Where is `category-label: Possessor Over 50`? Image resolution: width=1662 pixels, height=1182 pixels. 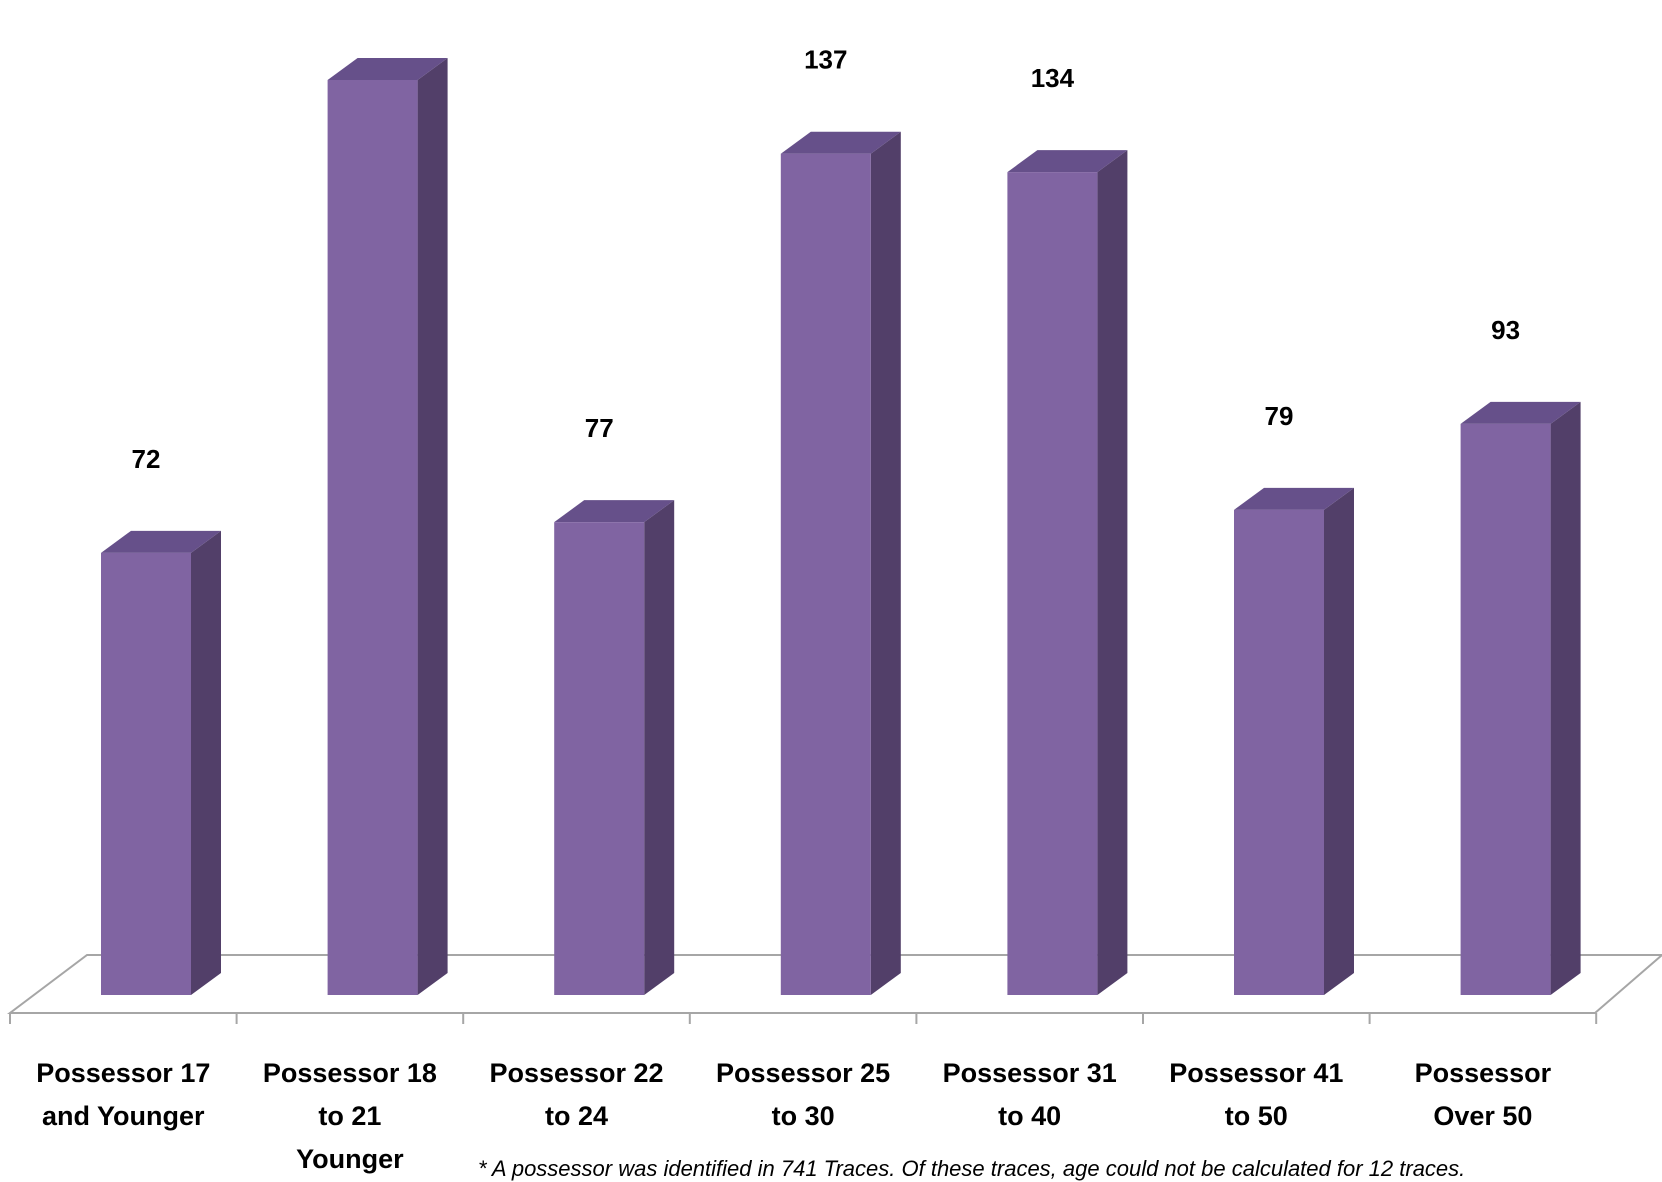 category-label: Possessor Over 50 is located at coordinates (1483, 1094).